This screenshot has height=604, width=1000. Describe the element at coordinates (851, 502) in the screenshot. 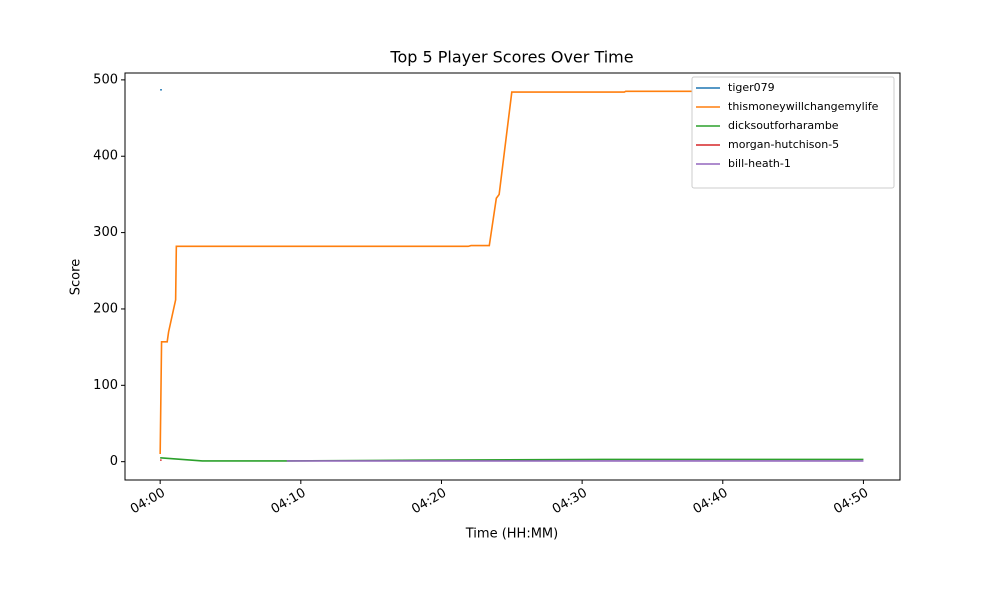

I see `x-tick-label: 04:50` at that location.